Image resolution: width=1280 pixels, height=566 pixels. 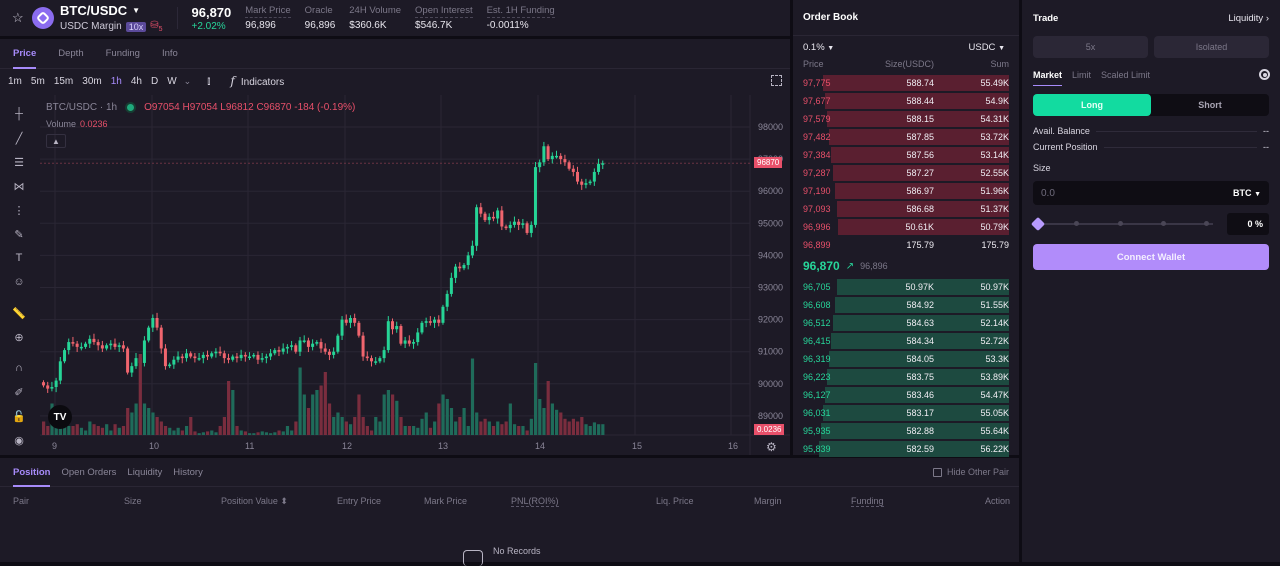 What do you see at coordinates (18, 17) in the screenshot?
I see `star-icon: ☆` at bounding box center [18, 17].